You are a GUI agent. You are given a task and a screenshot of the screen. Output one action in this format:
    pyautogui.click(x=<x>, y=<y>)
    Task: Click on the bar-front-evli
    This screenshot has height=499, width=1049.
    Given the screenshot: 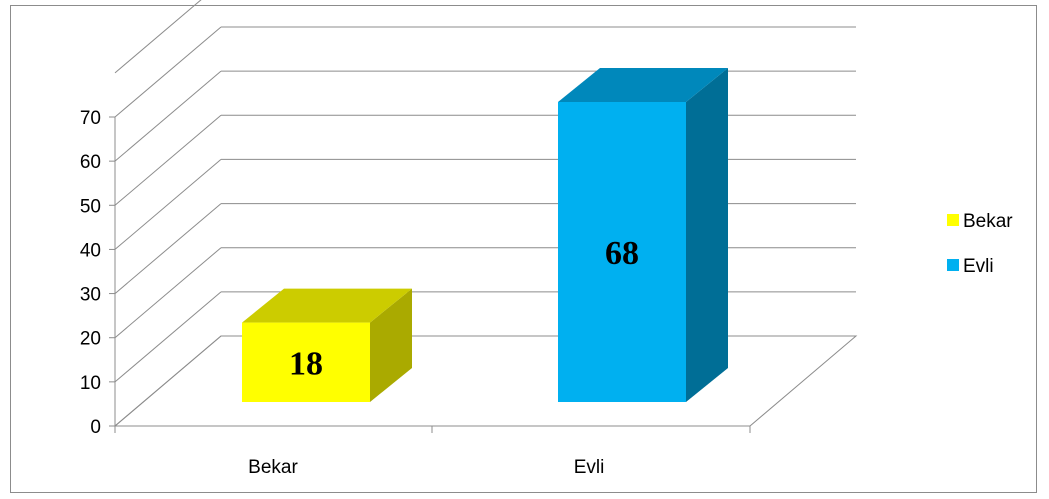 What is the action you would take?
    pyautogui.click(x=622, y=252)
    